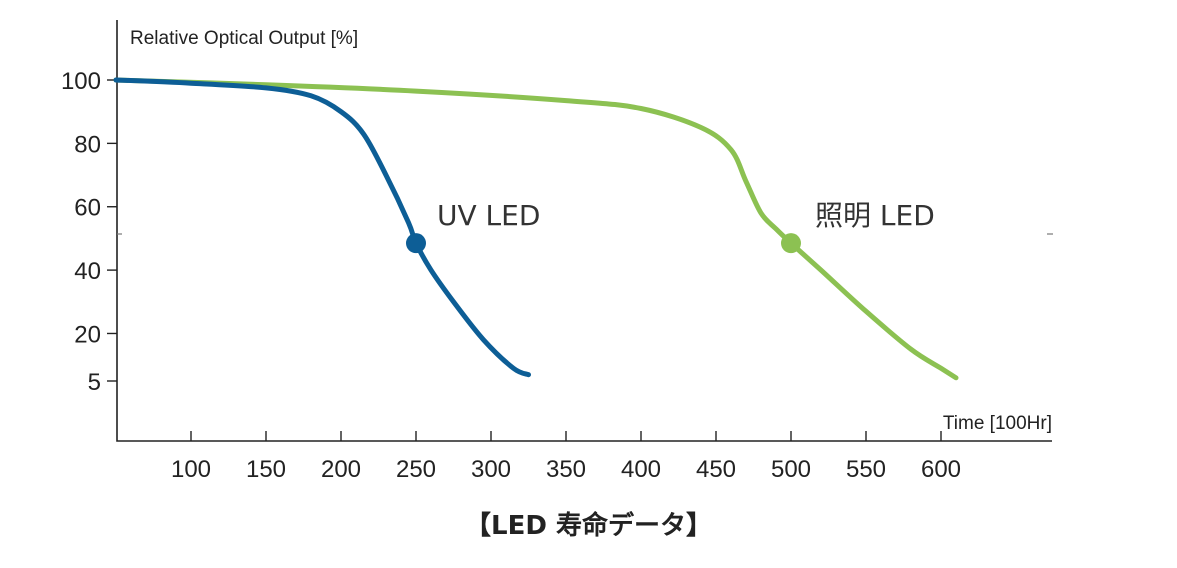 The height and width of the screenshot is (568, 1177). What do you see at coordinates (941, 469) in the screenshot?
I see `x-tick-label: 600` at bounding box center [941, 469].